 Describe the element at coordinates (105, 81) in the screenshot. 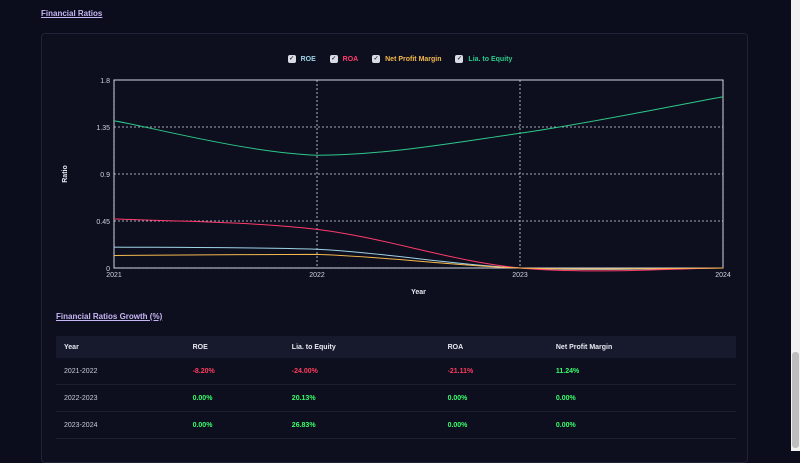

I see `y-tick-label: 1.8` at that location.